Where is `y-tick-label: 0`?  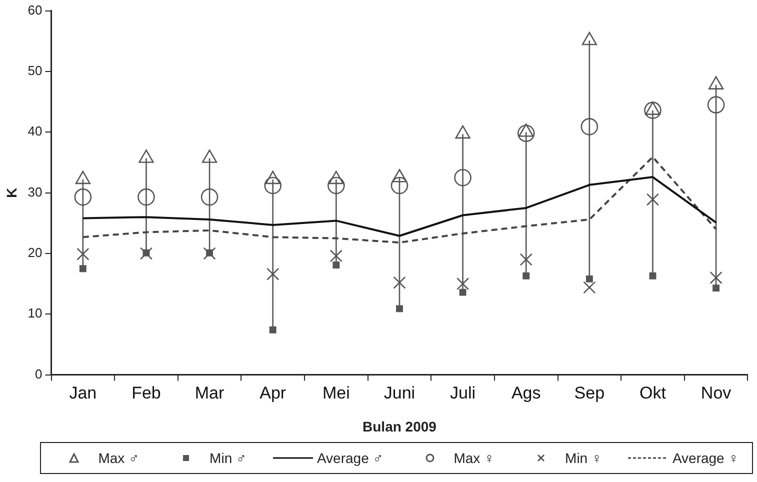
y-tick-label: 0 is located at coordinates (38, 374).